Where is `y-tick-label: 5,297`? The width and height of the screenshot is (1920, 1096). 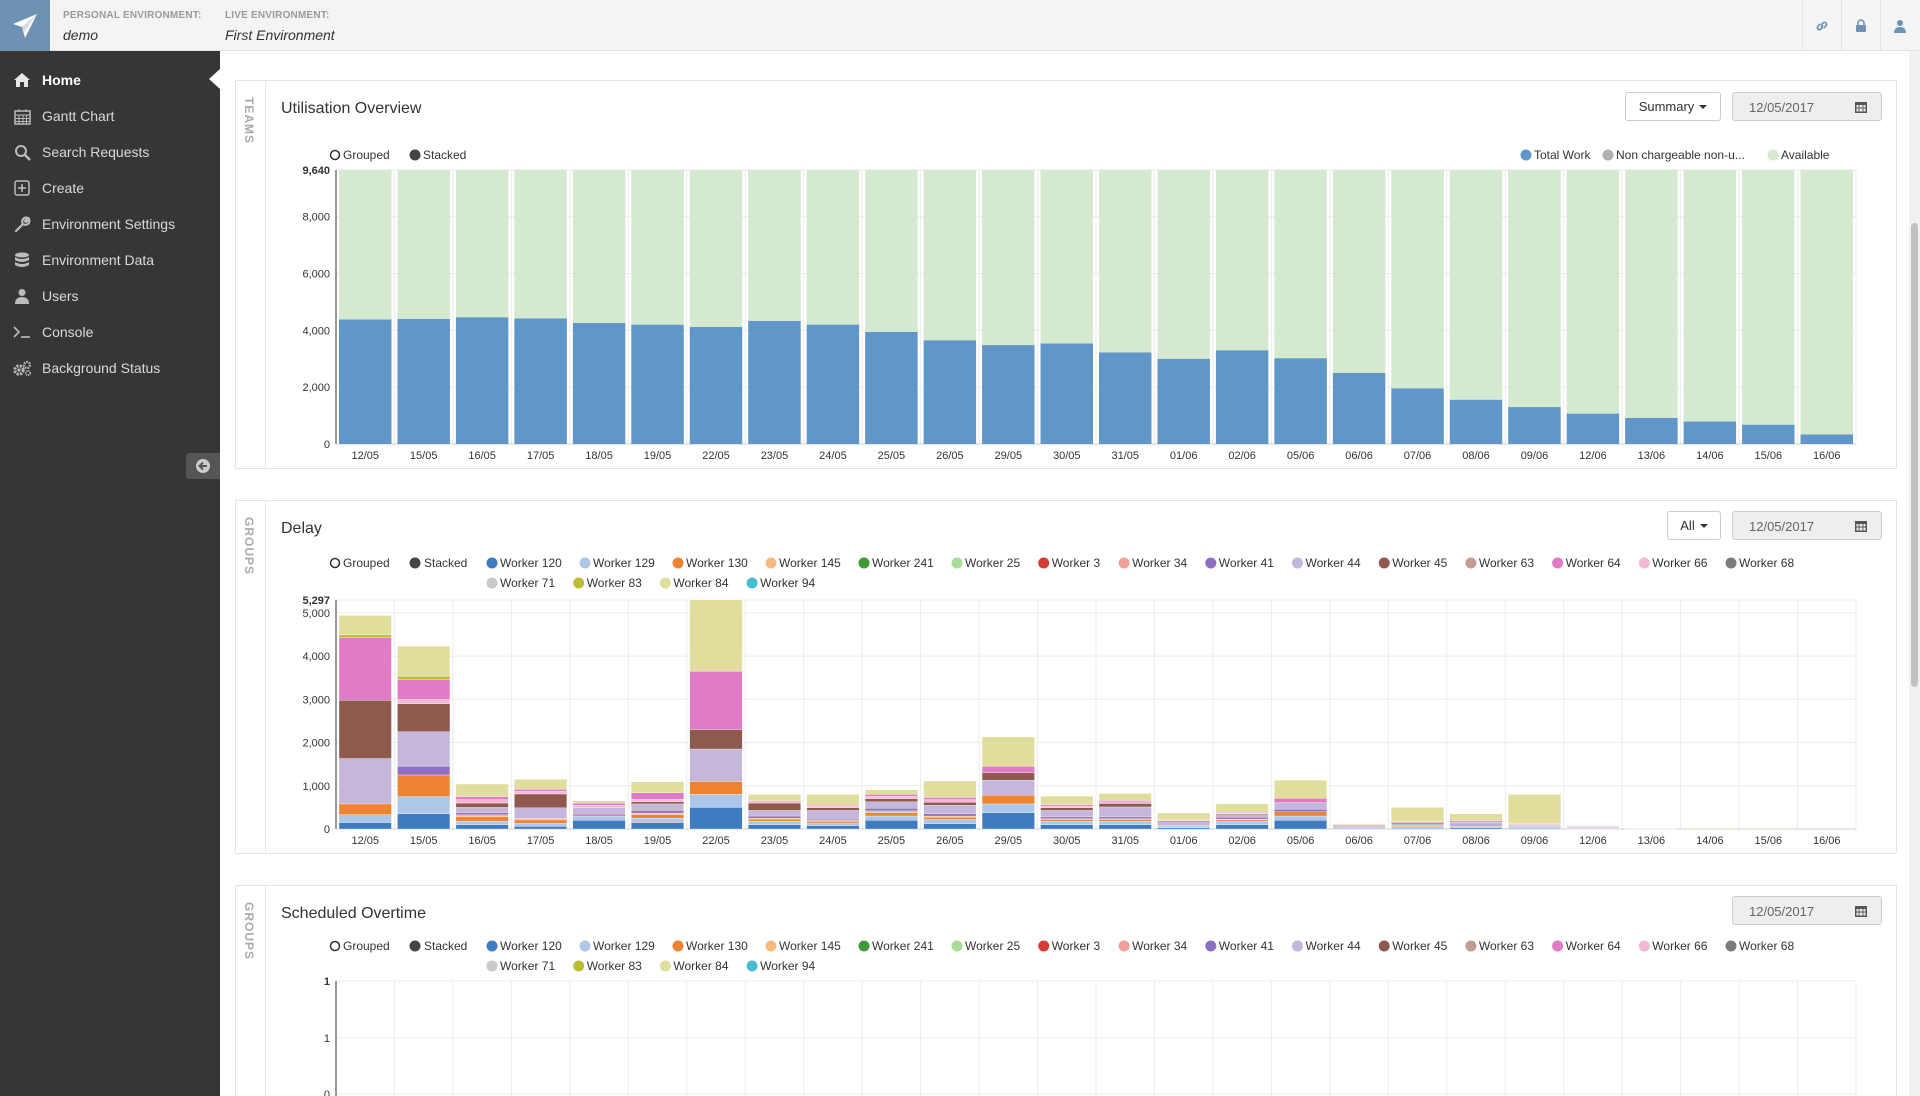
y-tick-label: 5,297 is located at coordinates (316, 601).